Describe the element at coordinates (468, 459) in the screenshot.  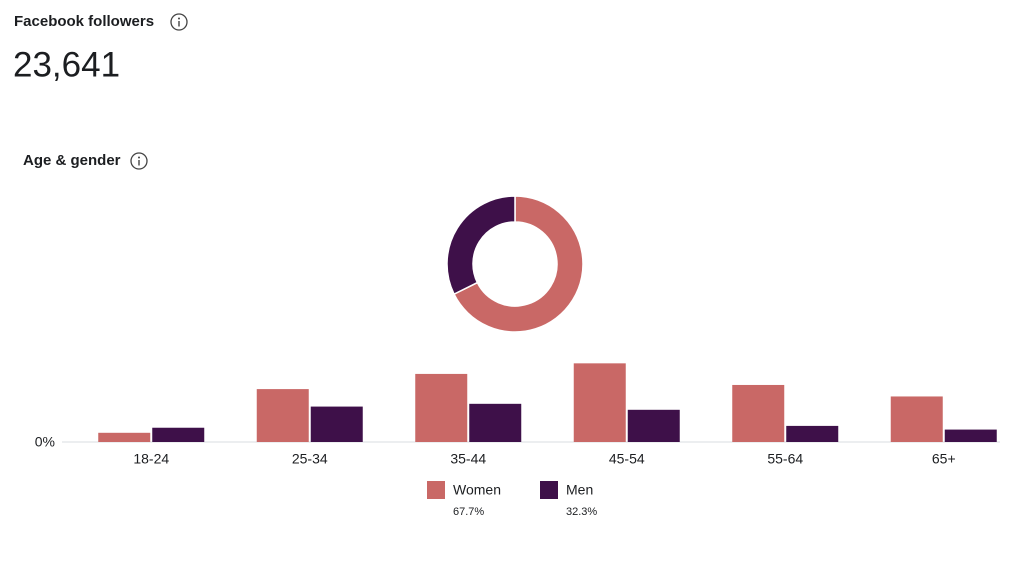
I see `x-tick-label: 35-44` at that location.